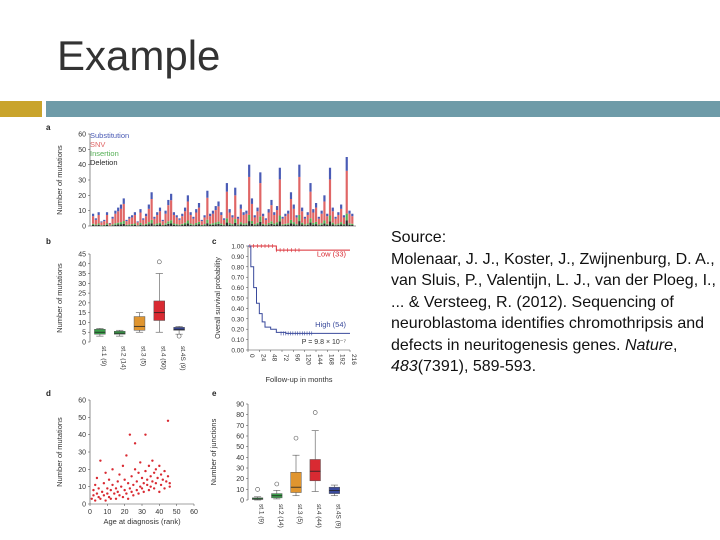 Image resolution: width=720 pixels, height=540 pixels. Describe the element at coordinates (240, 447) in the screenshot. I see `panel-e-ytick-label: 50` at that location.